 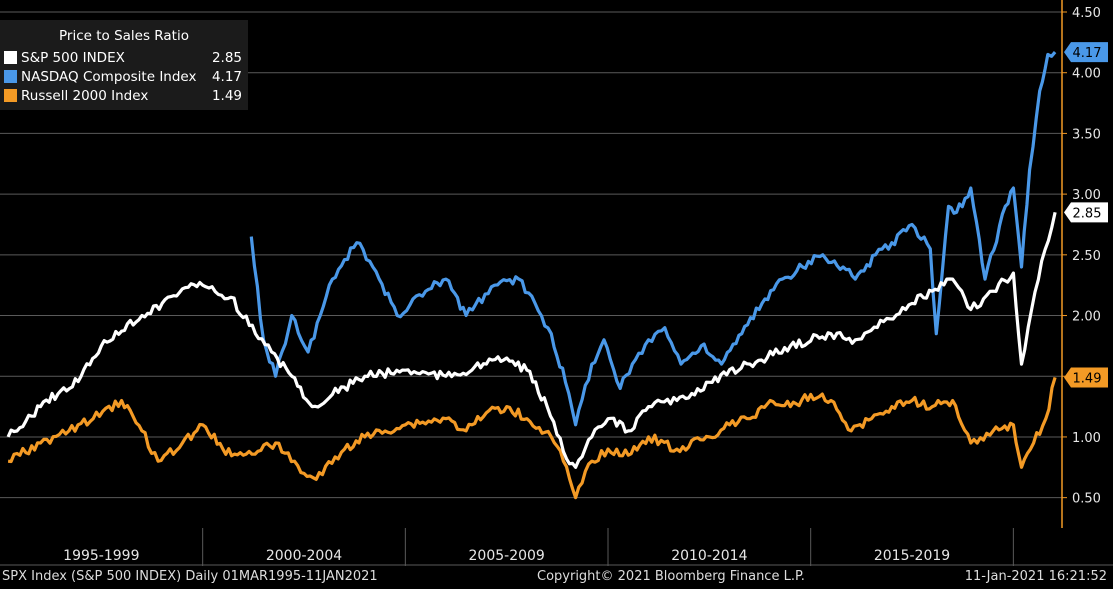 What do you see at coordinates (124, 36) in the screenshot?
I see `legend-title: Price to Sales Ratio` at bounding box center [124, 36].